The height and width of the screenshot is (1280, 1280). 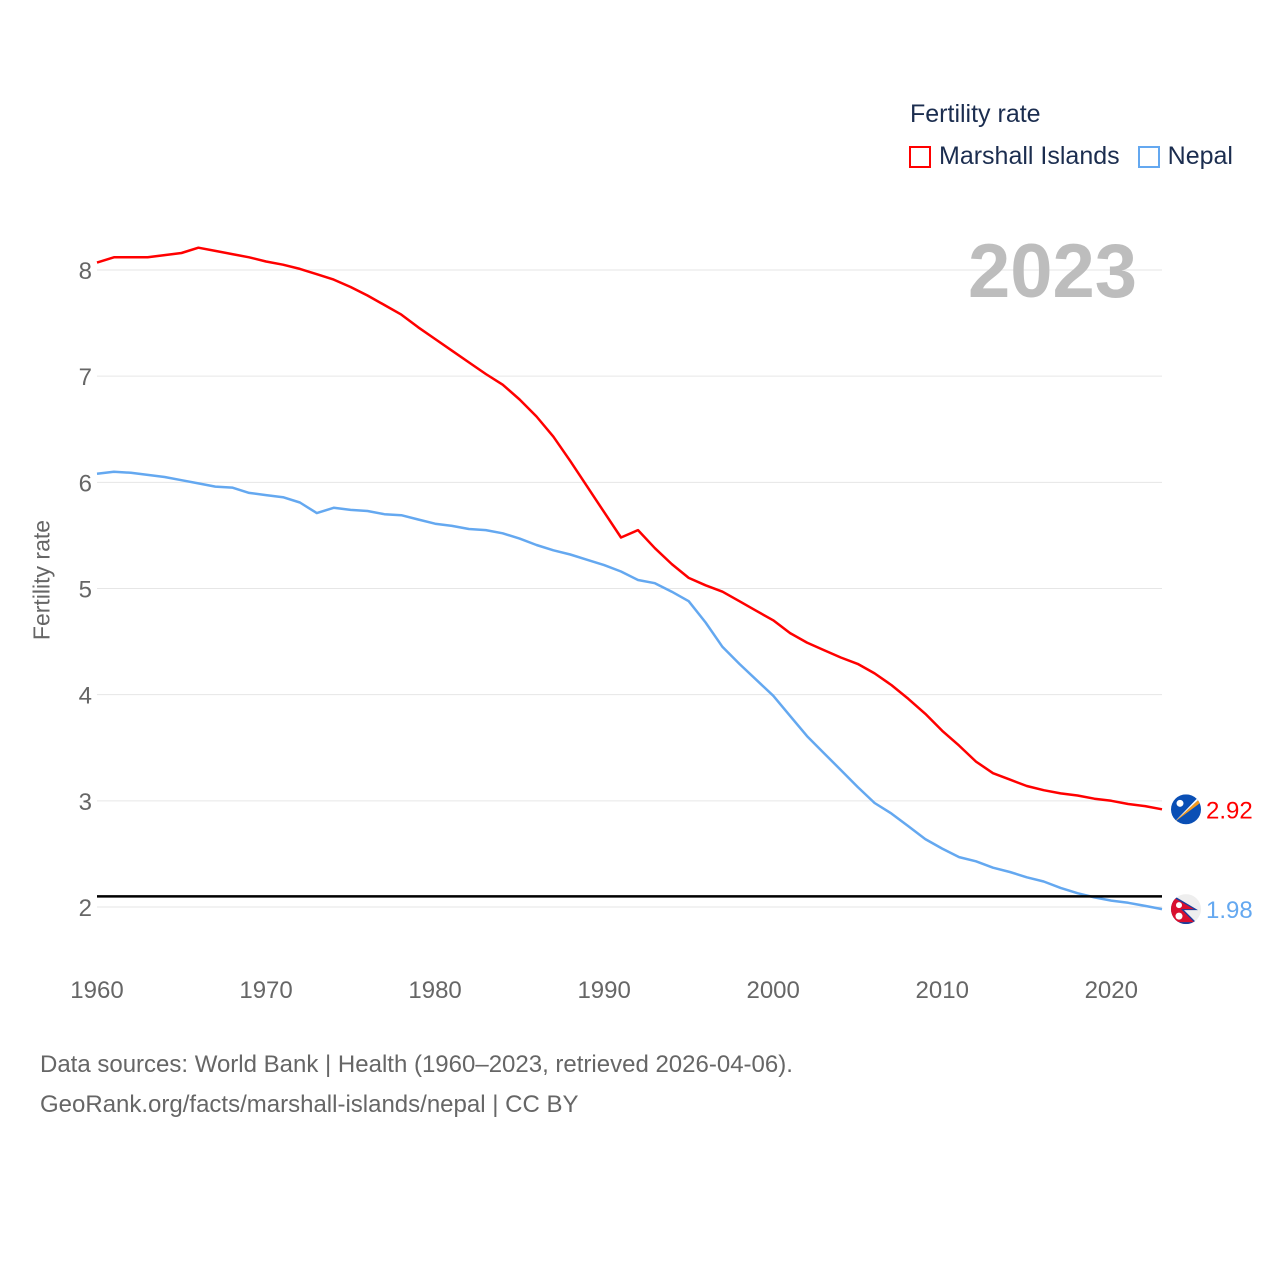 I want to click on y-tick-label: 4, so click(x=85, y=696).